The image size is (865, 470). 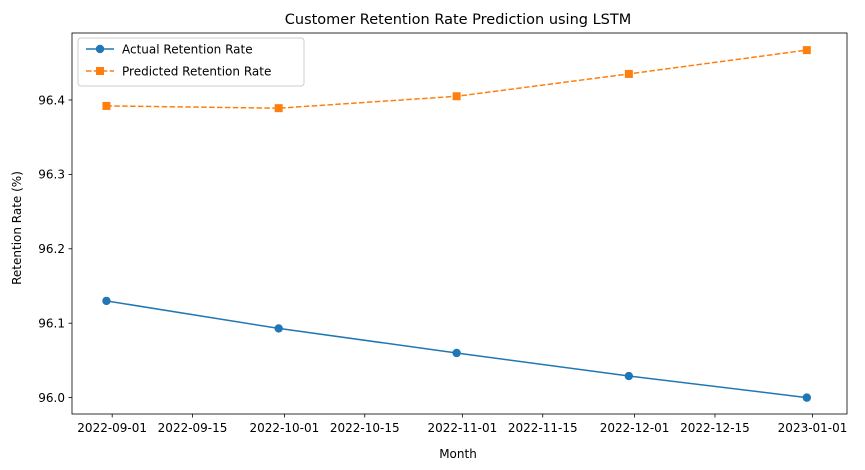 What do you see at coordinates (17, 228) in the screenshot?
I see `y-axis-label: Retention Rate (%)` at bounding box center [17, 228].